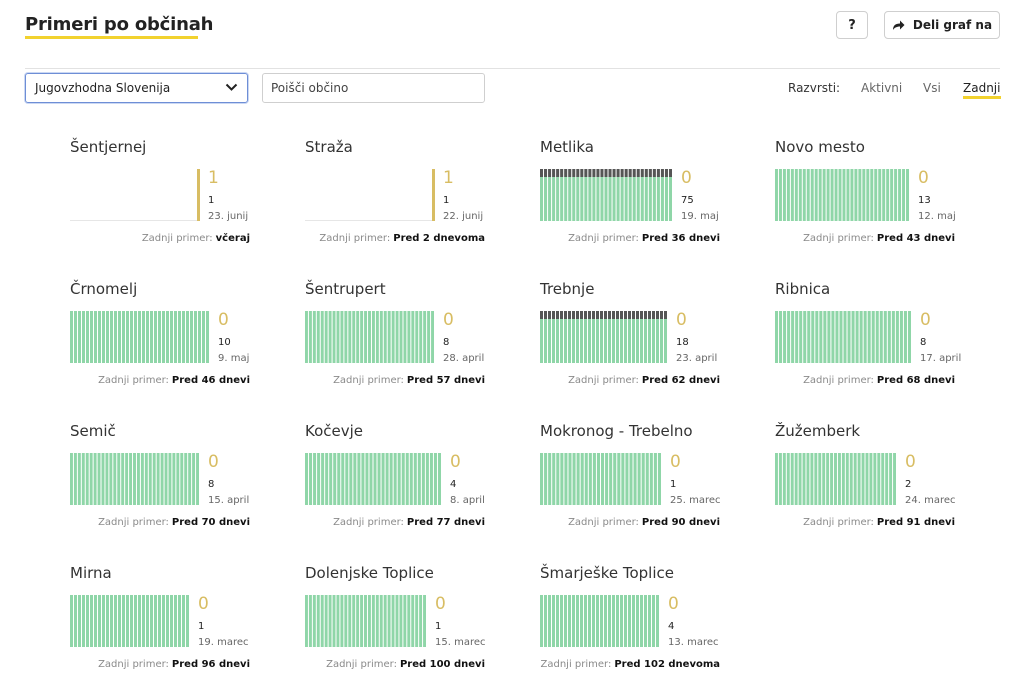  What do you see at coordinates (630, 522) in the screenshot?
I see `last-case-footer: Zadnji primer: Pred 90 dnevi` at bounding box center [630, 522].